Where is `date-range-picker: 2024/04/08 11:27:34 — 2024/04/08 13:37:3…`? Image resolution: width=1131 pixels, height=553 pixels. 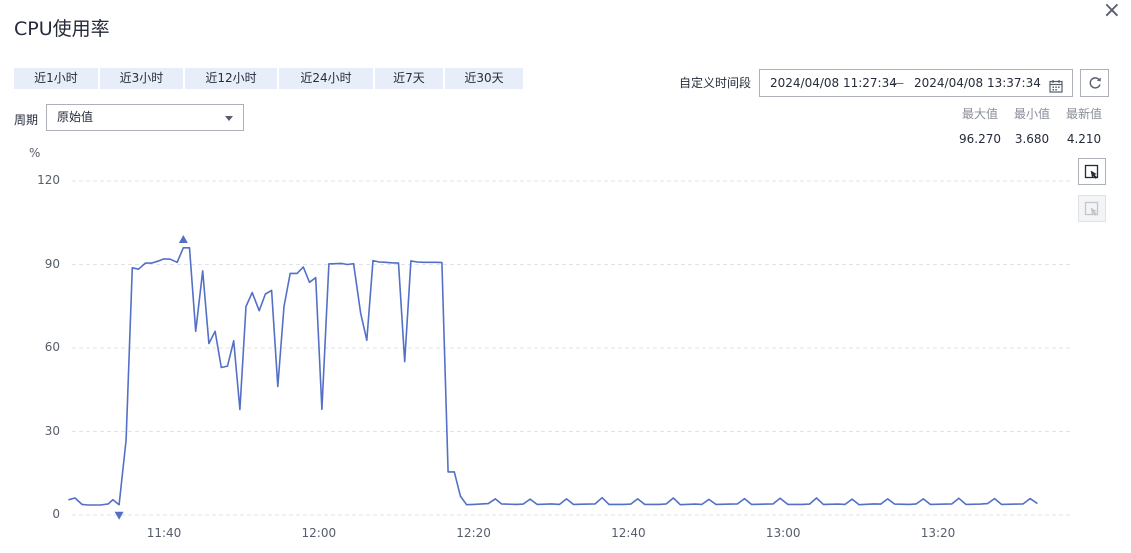
date-range-picker: 2024/04/08 11:27:34 — 2024/04/08 13:37:3… is located at coordinates (916, 83).